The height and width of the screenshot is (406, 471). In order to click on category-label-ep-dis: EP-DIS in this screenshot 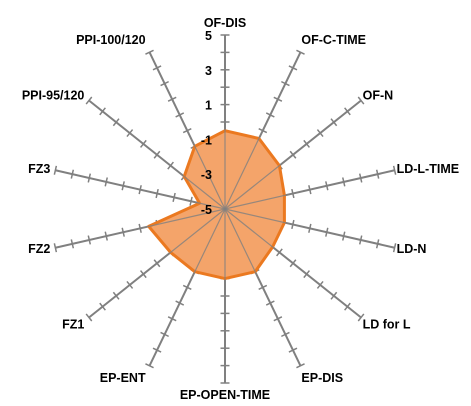, I will do `click(322, 378)`.